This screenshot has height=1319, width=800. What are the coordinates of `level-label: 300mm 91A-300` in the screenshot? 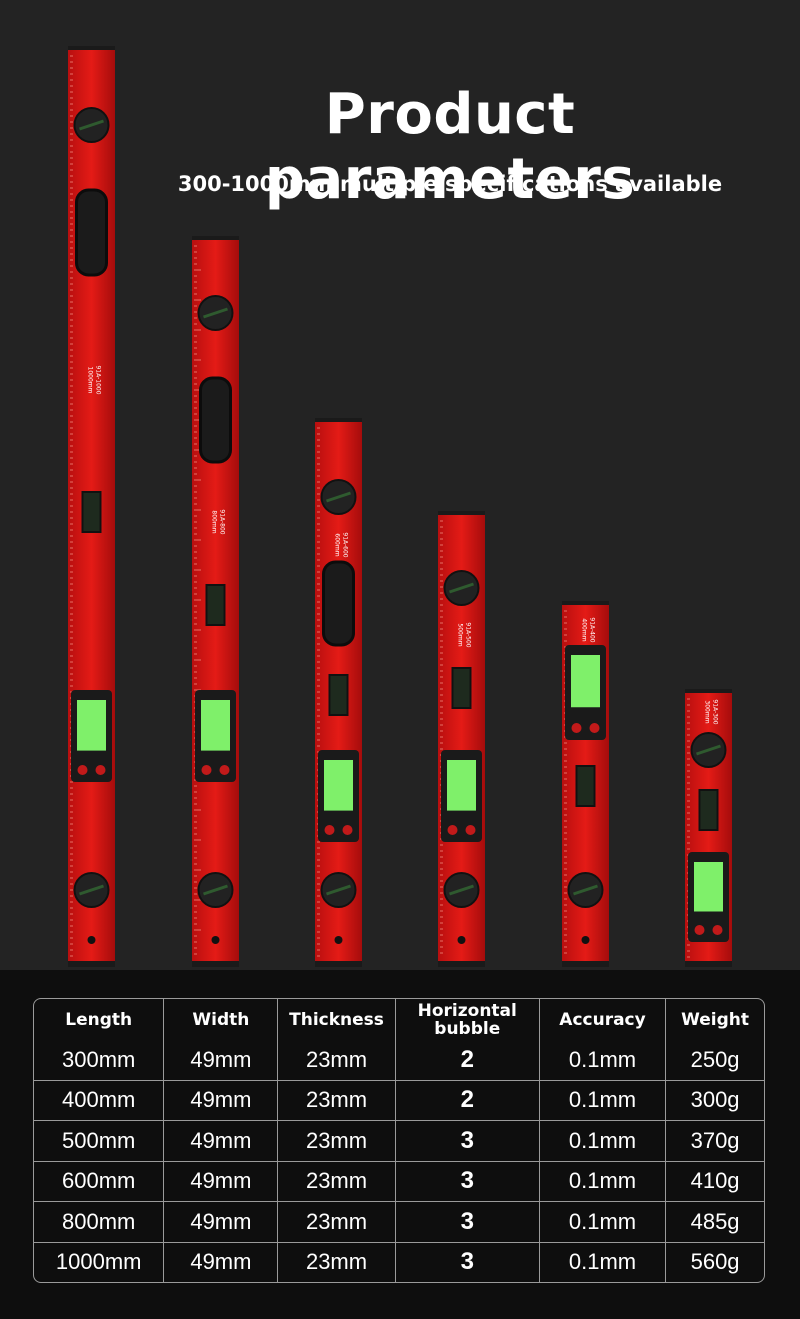 It's located at (711, 711).